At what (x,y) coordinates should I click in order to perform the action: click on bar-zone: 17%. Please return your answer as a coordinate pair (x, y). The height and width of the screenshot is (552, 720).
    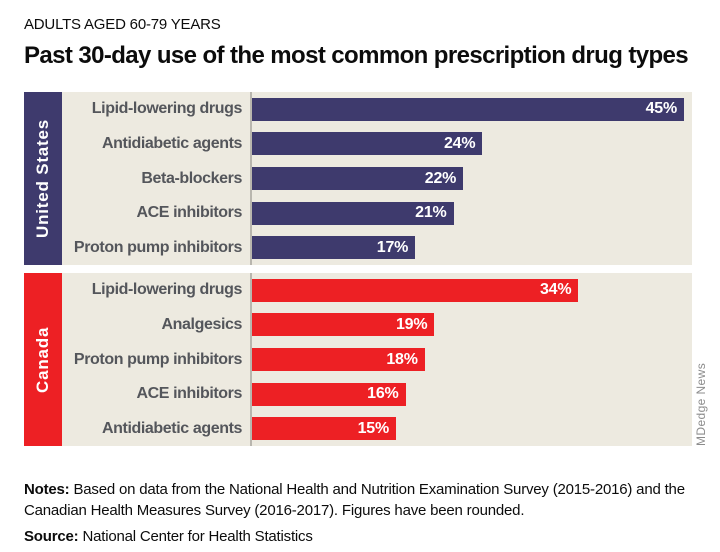
    Looking at the image, I should click on (472, 248).